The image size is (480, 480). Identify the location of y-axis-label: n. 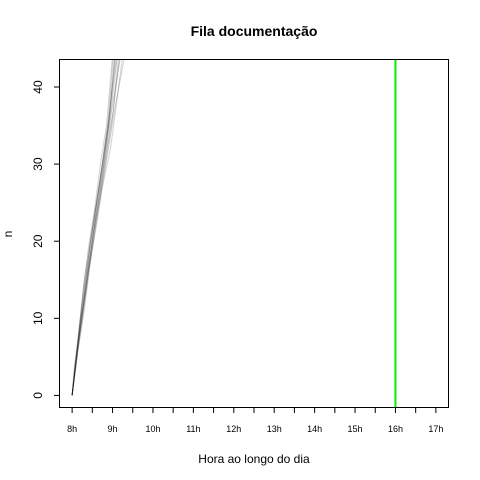
(8, 234).